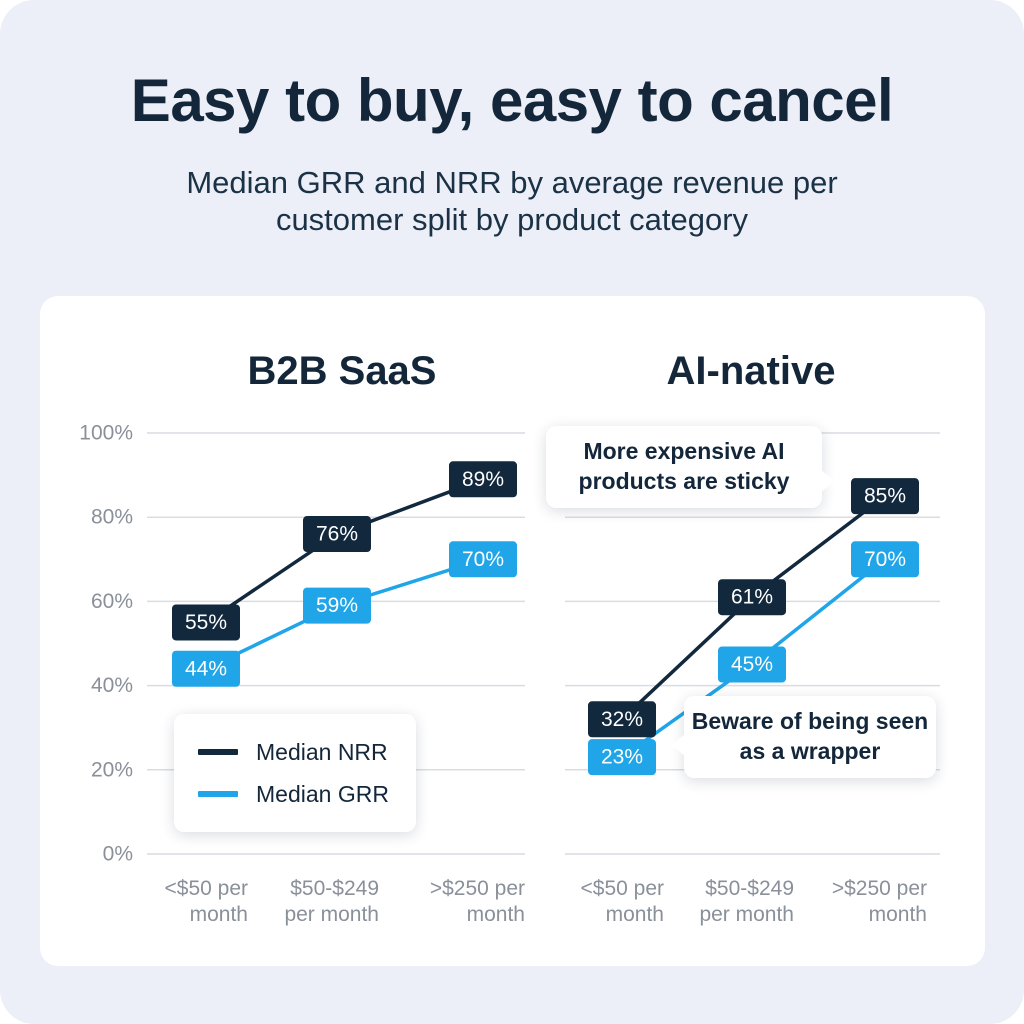 The height and width of the screenshot is (1024, 1024). I want to click on data-label: 55%, so click(206, 622).